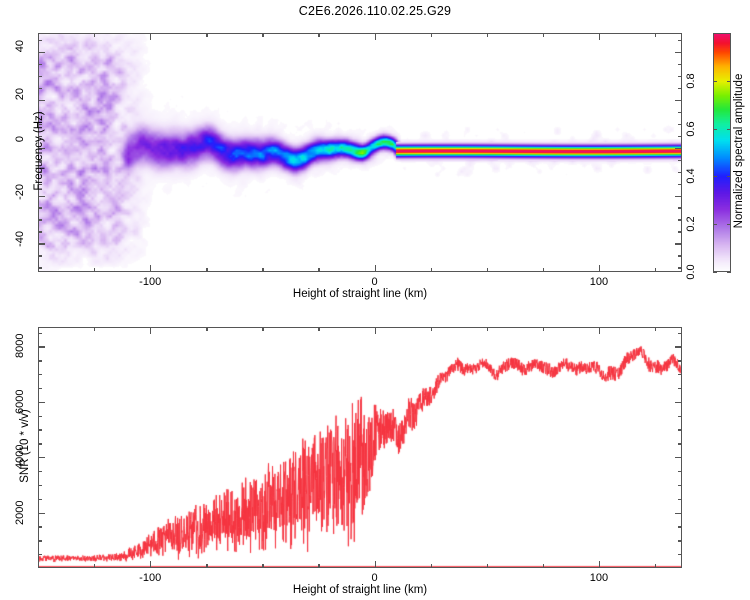 The width and height of the screenshot is (750, 600). Describe the element at coordinates (20, 138) in the screenshot. I see `spectrogram-tick-label: 0` at that location.